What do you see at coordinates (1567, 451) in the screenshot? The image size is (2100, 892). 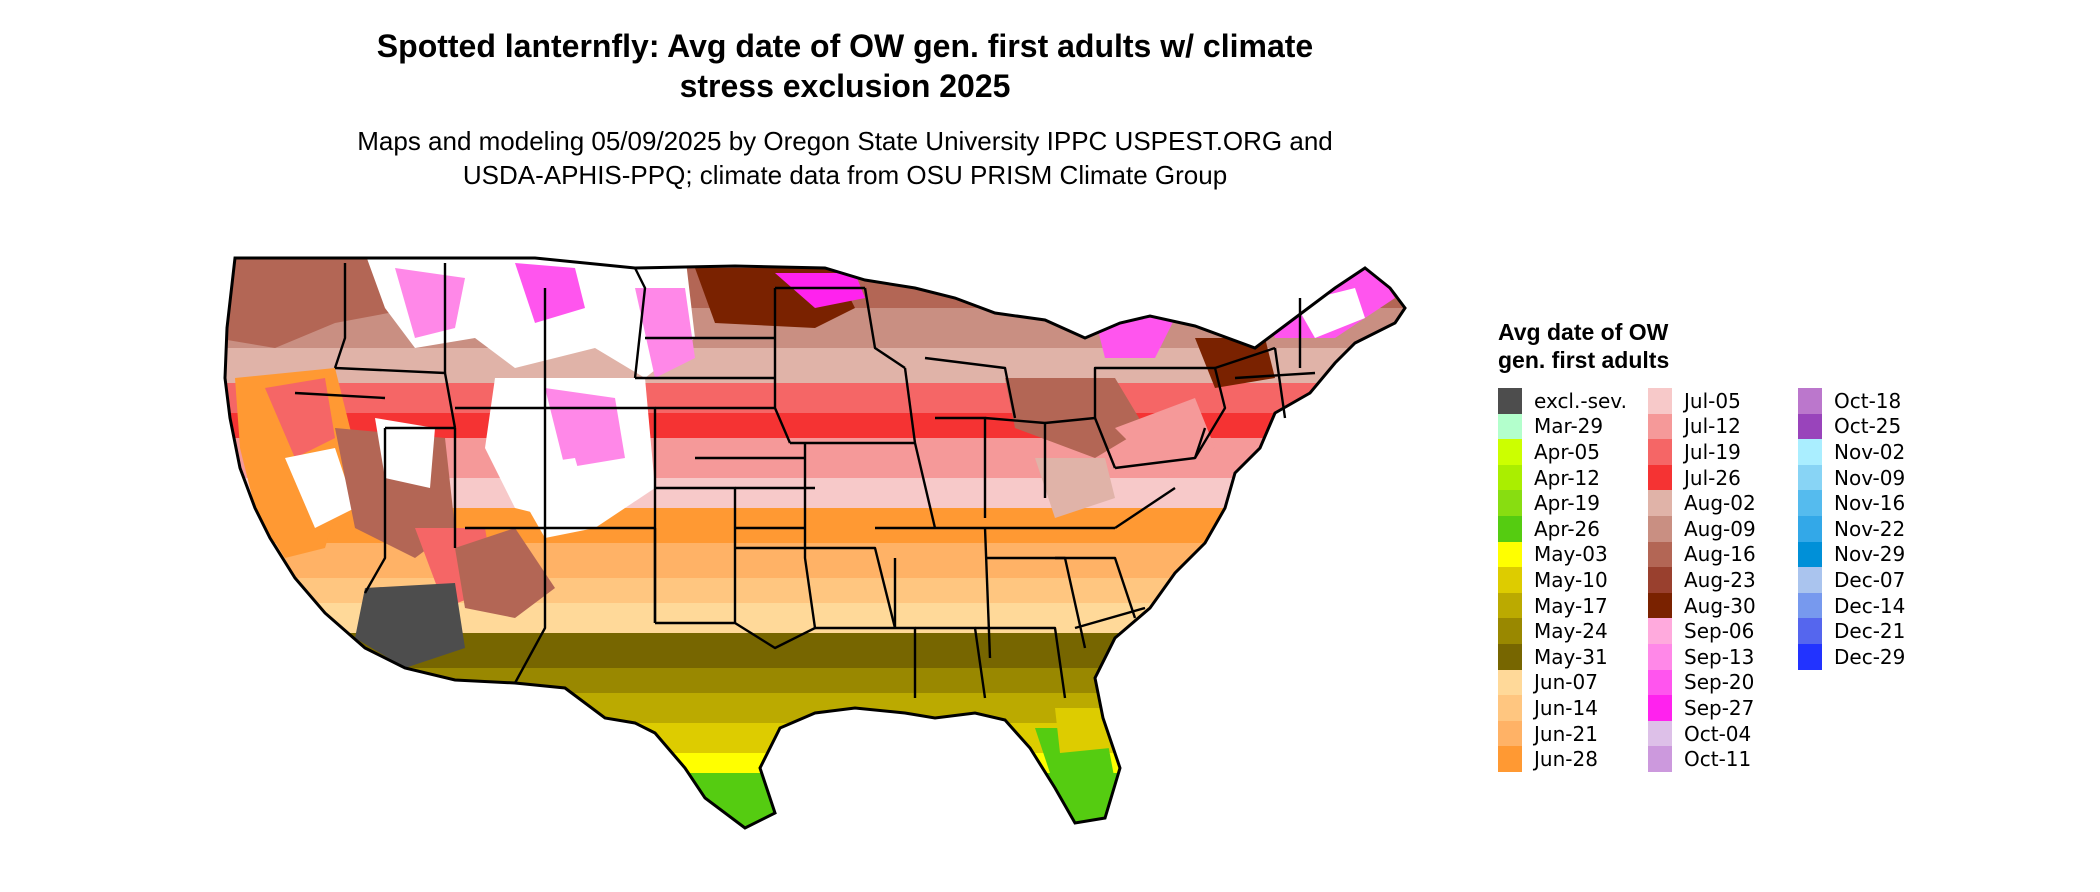 I see `legend-label: Apr-05` at bounding box center [1567, 451].